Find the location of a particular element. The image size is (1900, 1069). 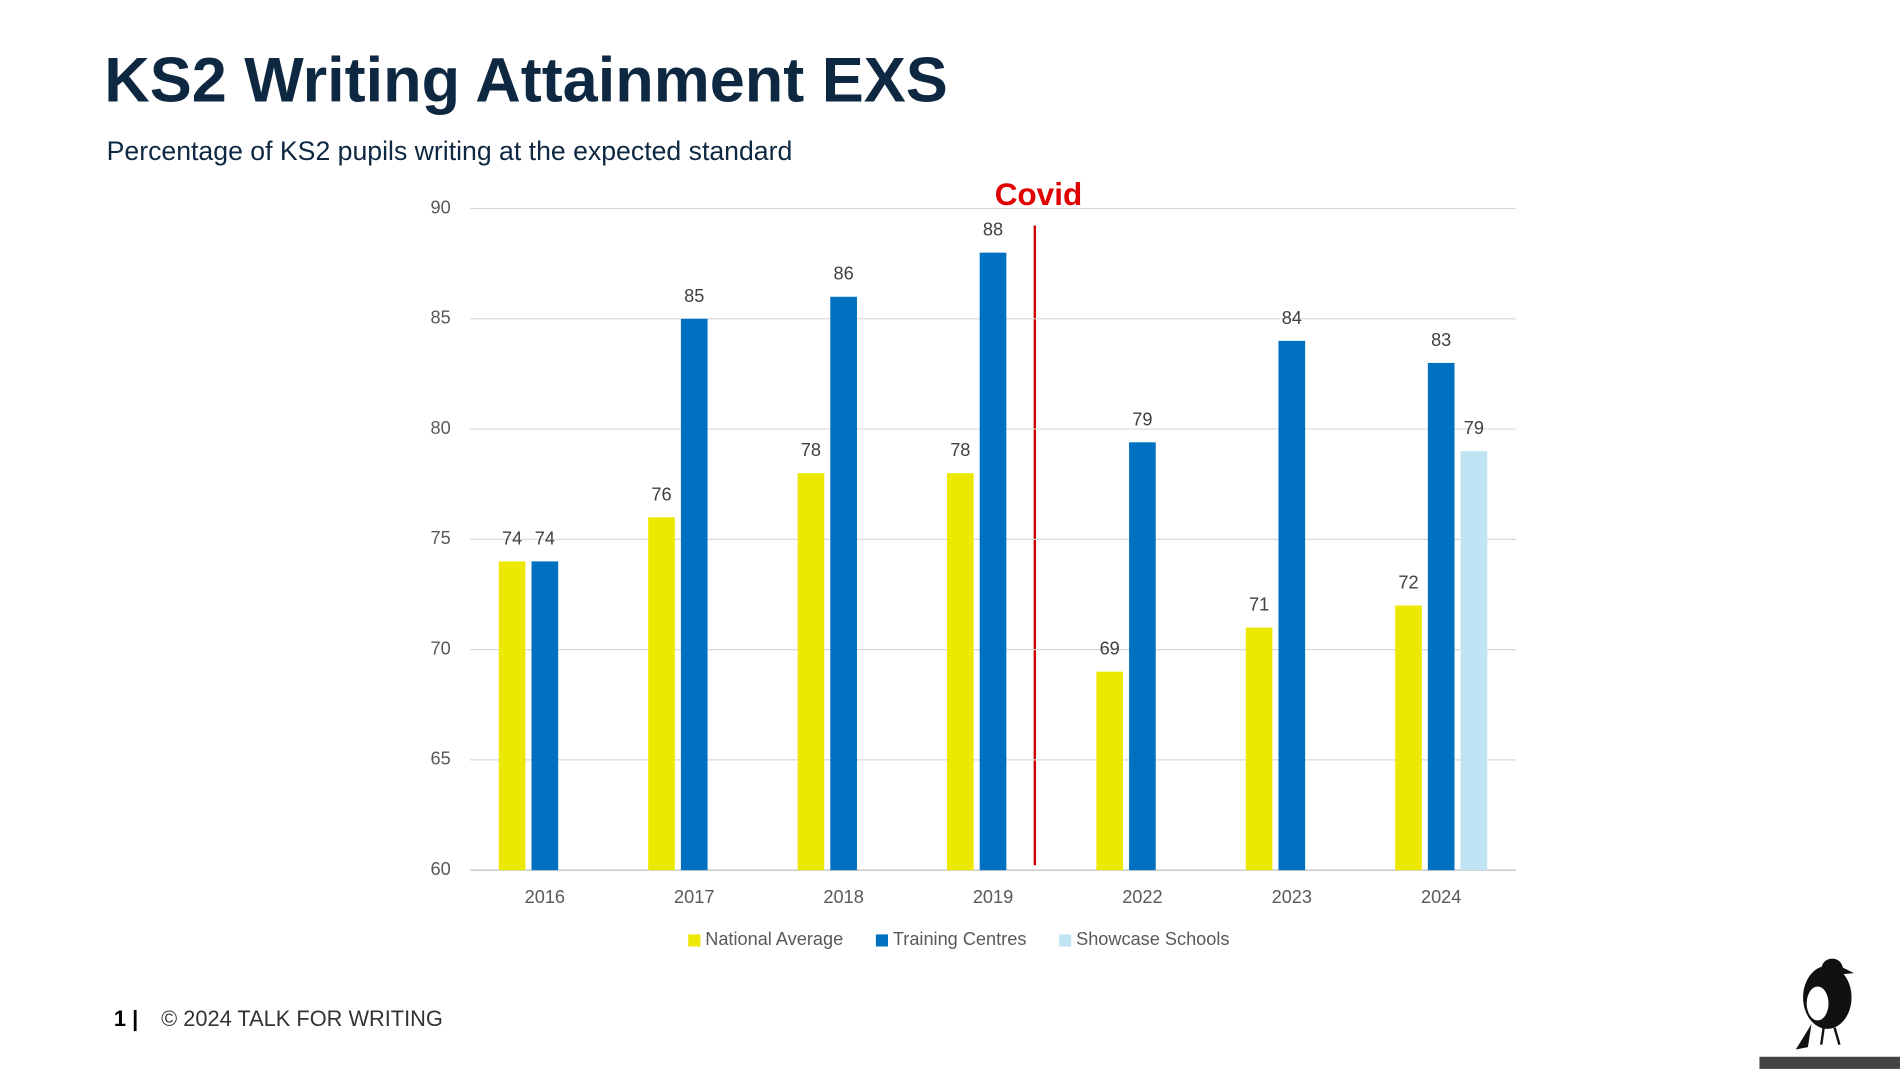

legend-label: National Average is located at coordinates (774, 939).